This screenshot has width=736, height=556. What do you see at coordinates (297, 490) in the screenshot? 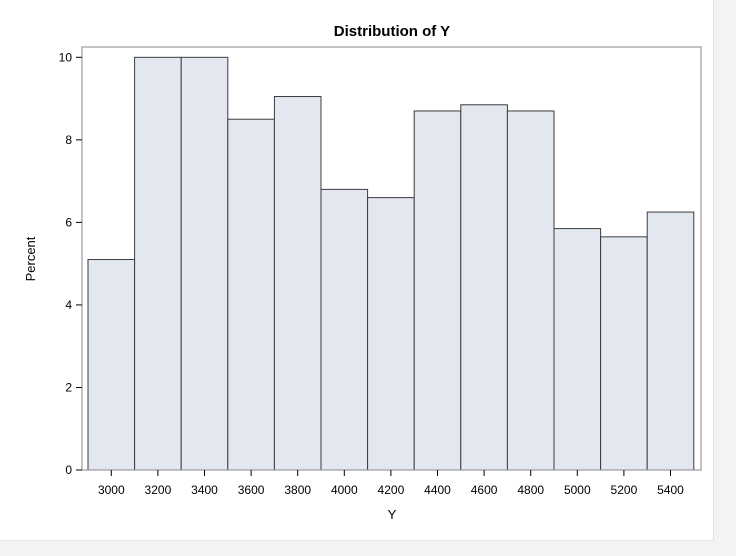
I see `x-tick-label: 3800` at bounding box center [297, 490].